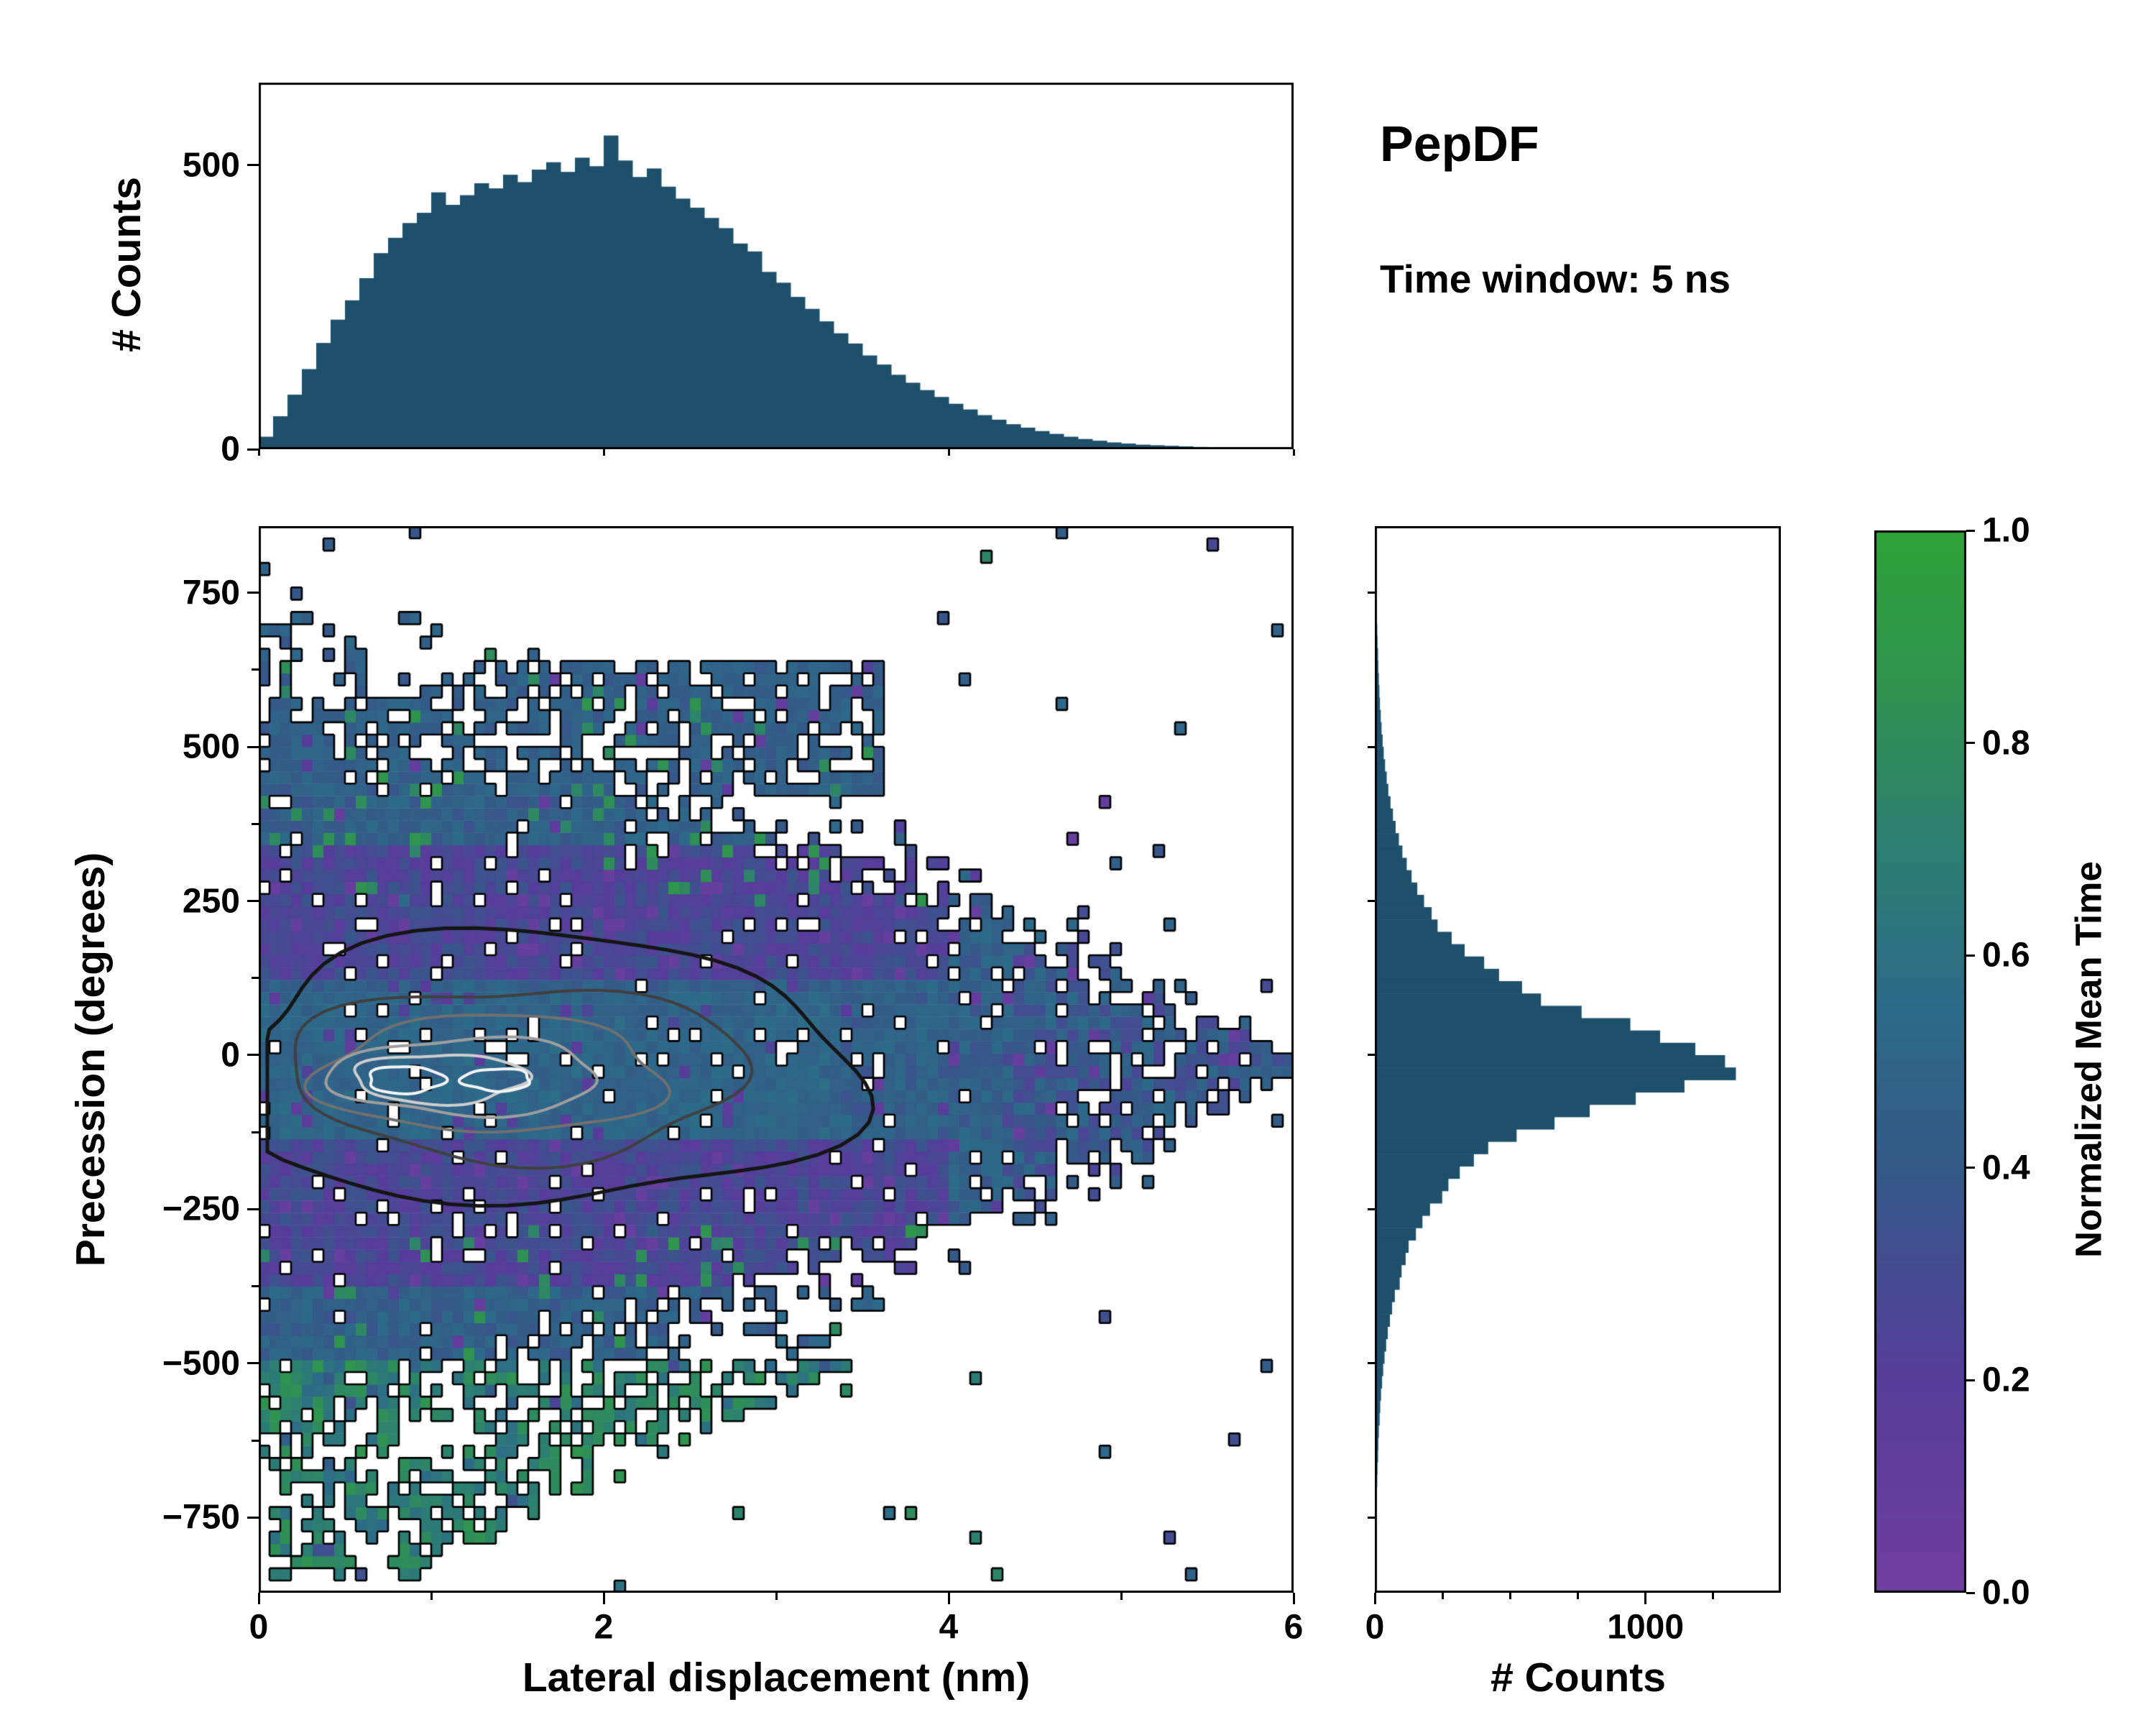 This screenshot has height=1725, width=2156. What do you see at coordinates (1578, 1678) in the screenshot?
I see `right-hist-xlabel: # Counts` at bounding box center [1578, 1678].